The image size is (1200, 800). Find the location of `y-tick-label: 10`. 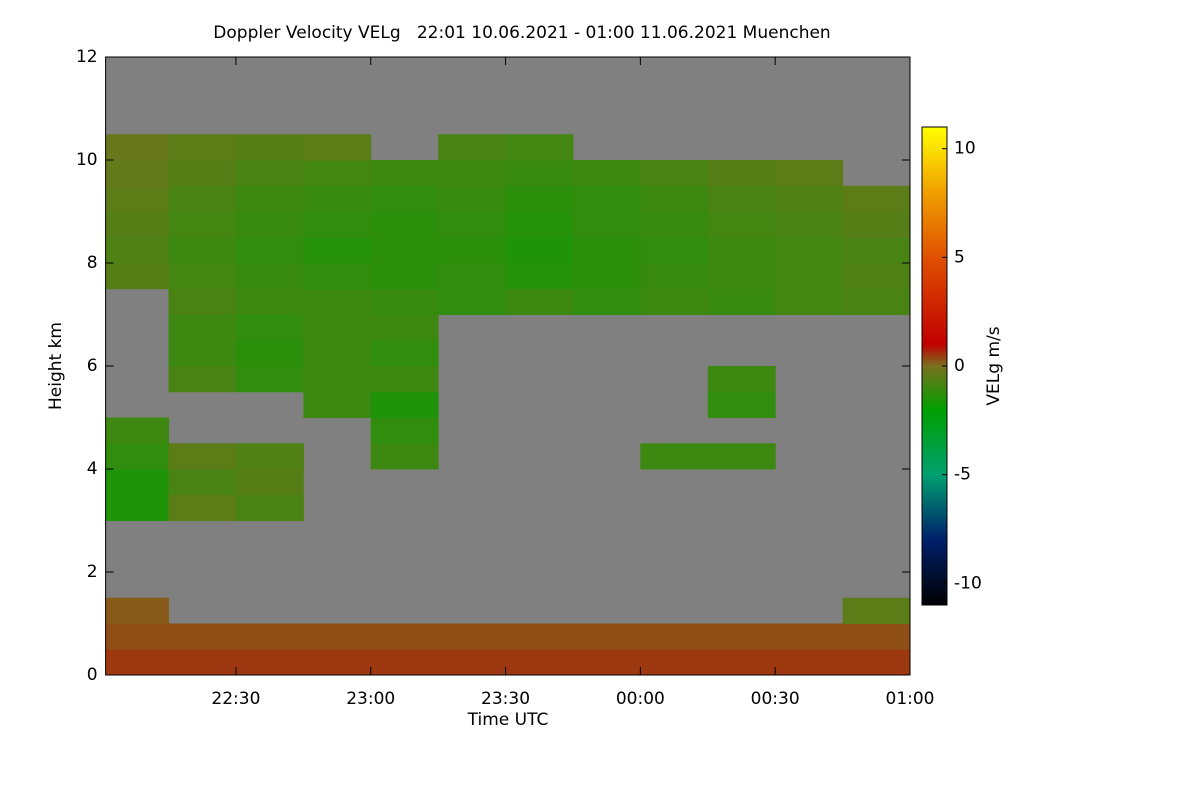

y-tick-label: 10 is located at coordinates (87, 160).